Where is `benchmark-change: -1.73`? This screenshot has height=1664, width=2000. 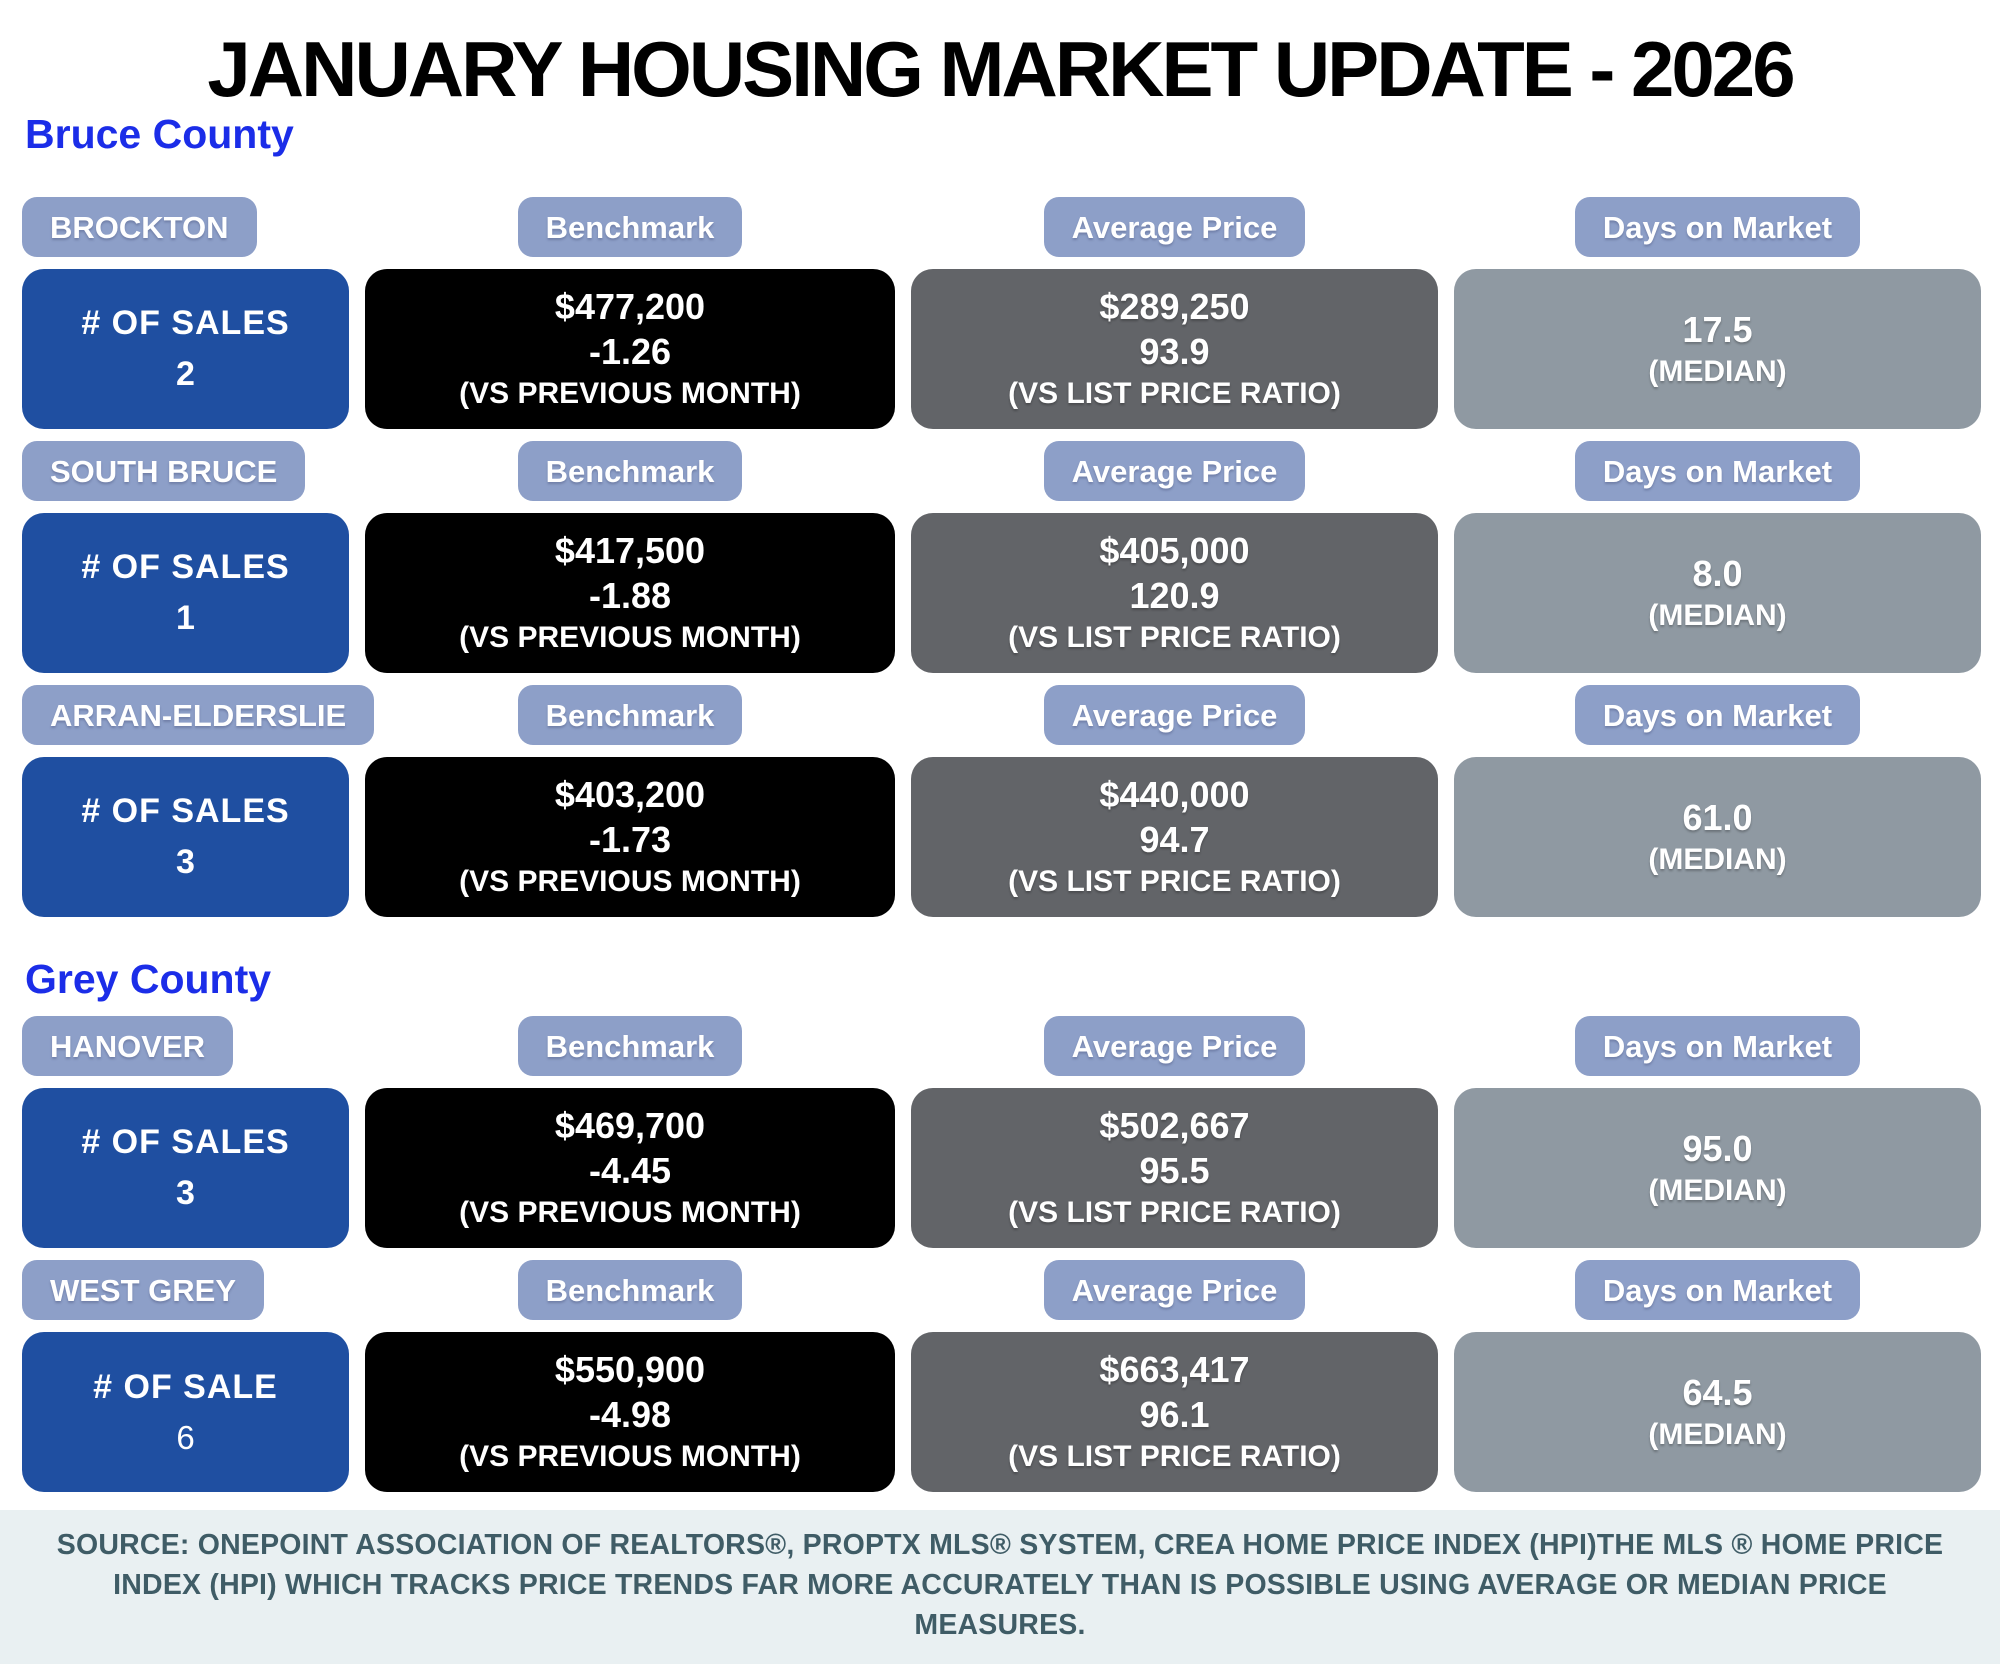
benchmark-change: -1.73 is located at coordinates (630, 840).